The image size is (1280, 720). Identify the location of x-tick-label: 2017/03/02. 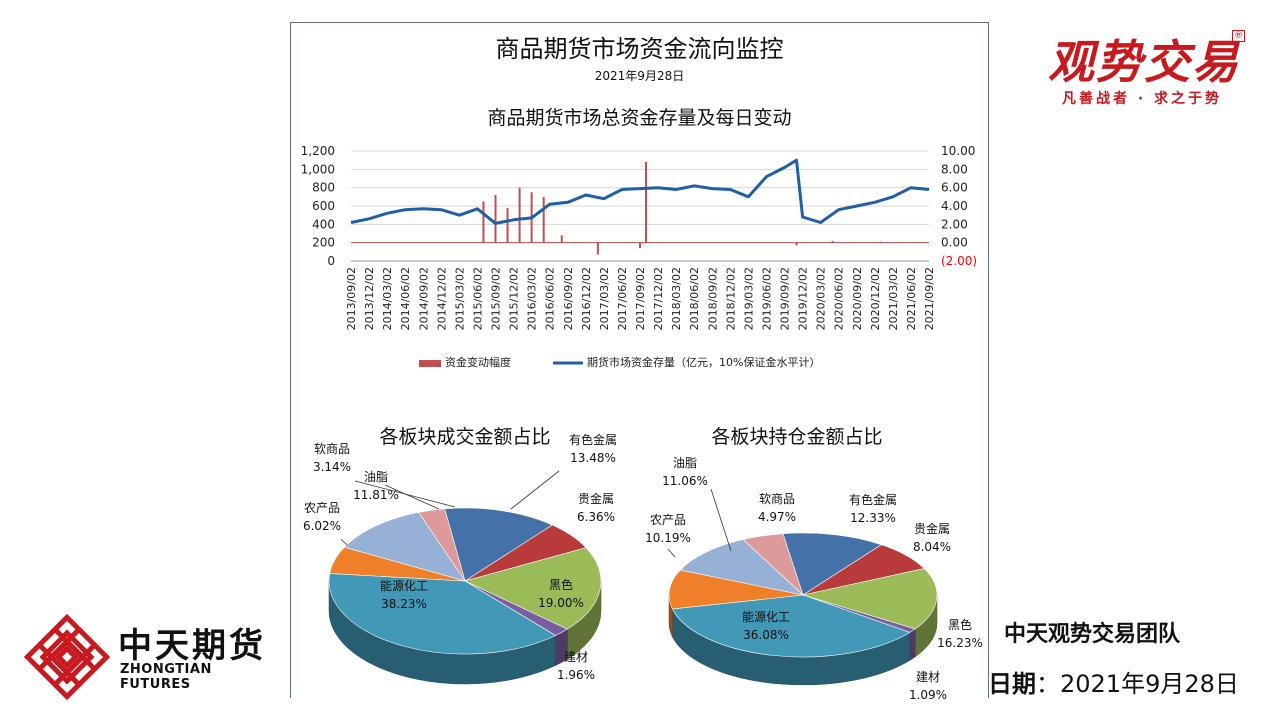
(604, 298).